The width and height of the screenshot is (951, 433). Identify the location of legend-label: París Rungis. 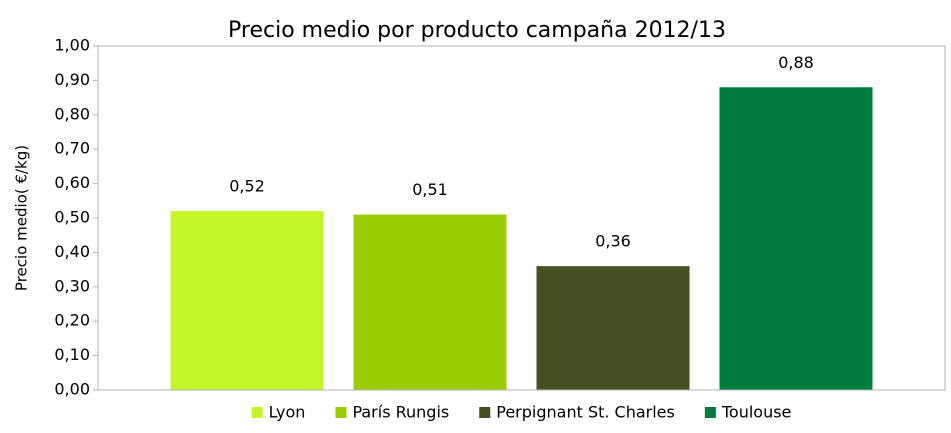
(400, 412).